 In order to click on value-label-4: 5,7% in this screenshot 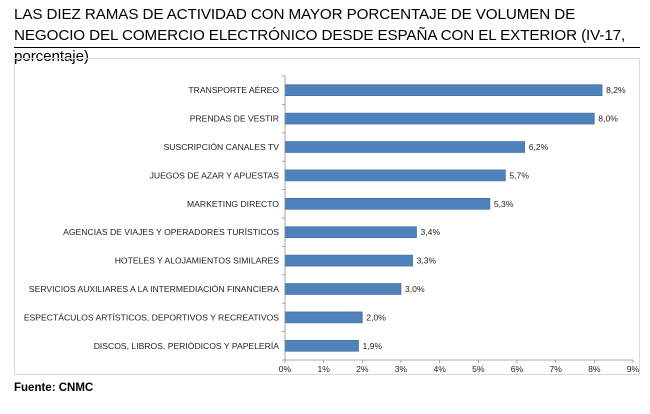, I will do `click(519, 175)`.